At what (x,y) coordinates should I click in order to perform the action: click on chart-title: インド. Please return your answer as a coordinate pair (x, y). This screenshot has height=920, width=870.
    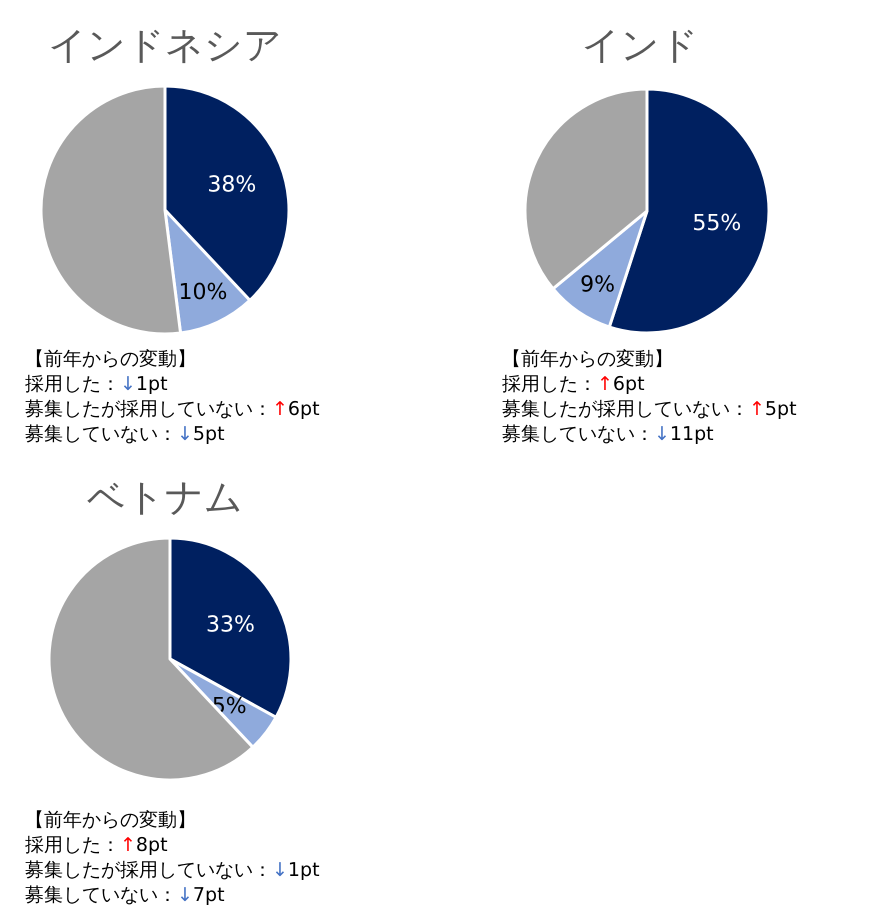
    Looking at the image, I should click on (640, 45).